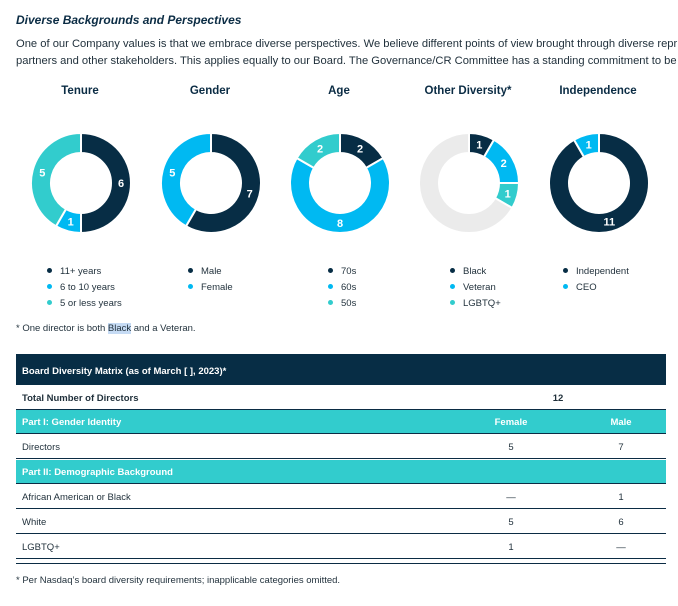 Image resolution: width=678 pixels, height=606 pixels. I want to click on male-column-header: Male, so click(621, 422).